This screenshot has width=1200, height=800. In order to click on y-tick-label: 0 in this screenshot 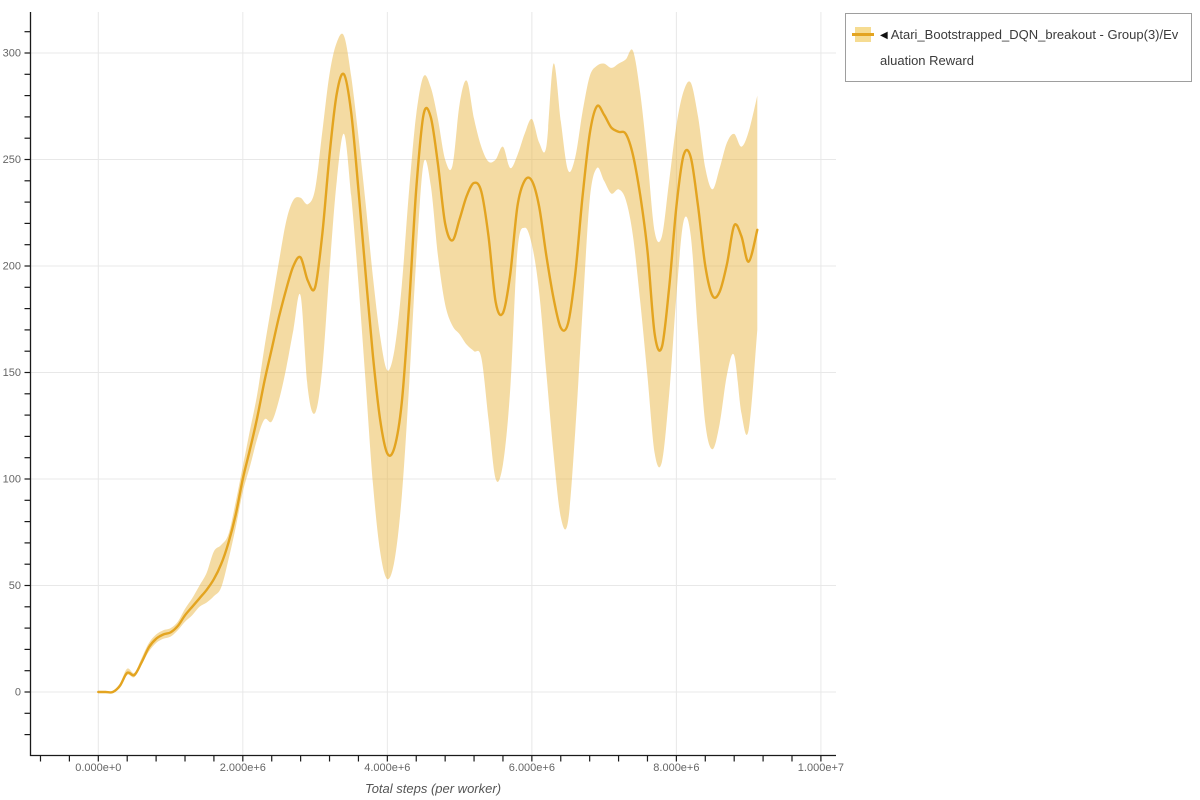, I will do `click(18, 693)`.